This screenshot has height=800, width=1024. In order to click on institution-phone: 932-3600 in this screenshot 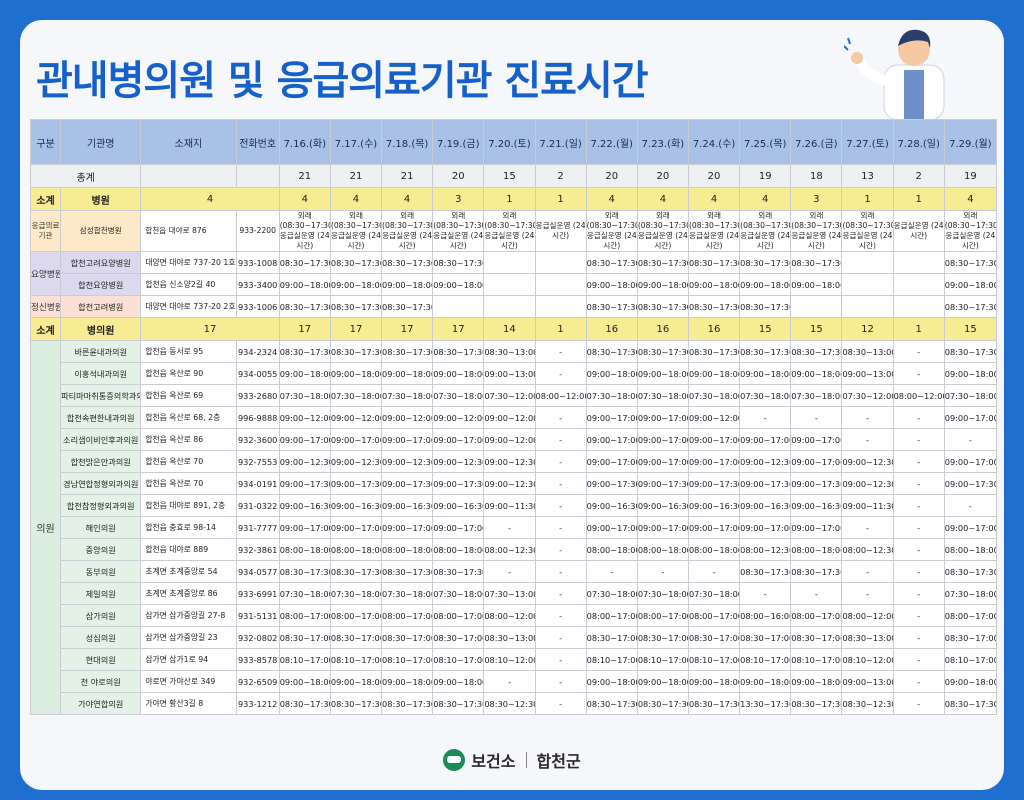, I will do `click(257, 439)`.